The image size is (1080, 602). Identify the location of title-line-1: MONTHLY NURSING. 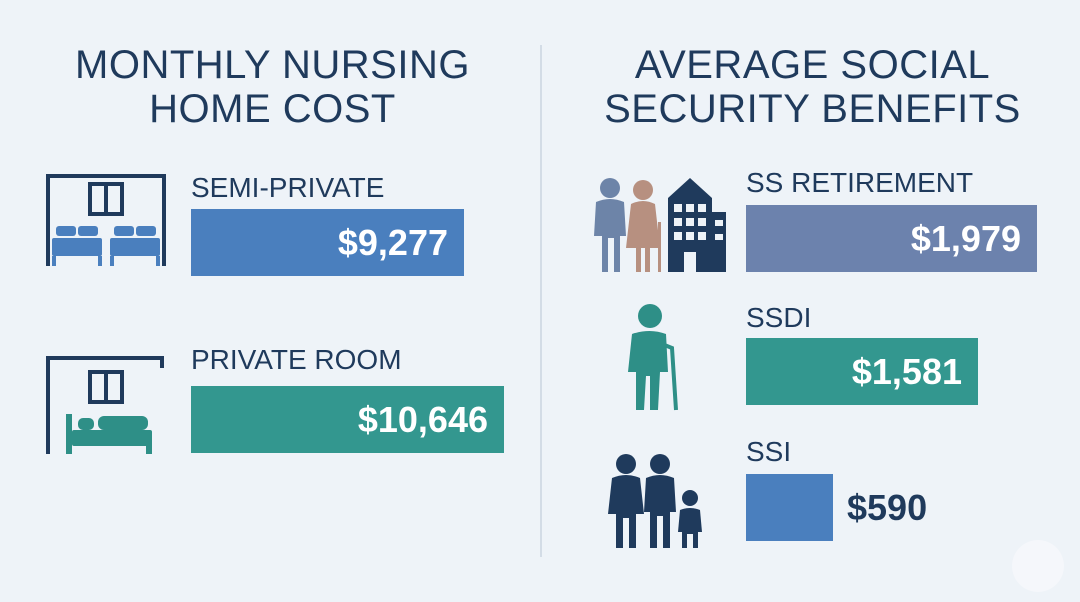
(272, 65).